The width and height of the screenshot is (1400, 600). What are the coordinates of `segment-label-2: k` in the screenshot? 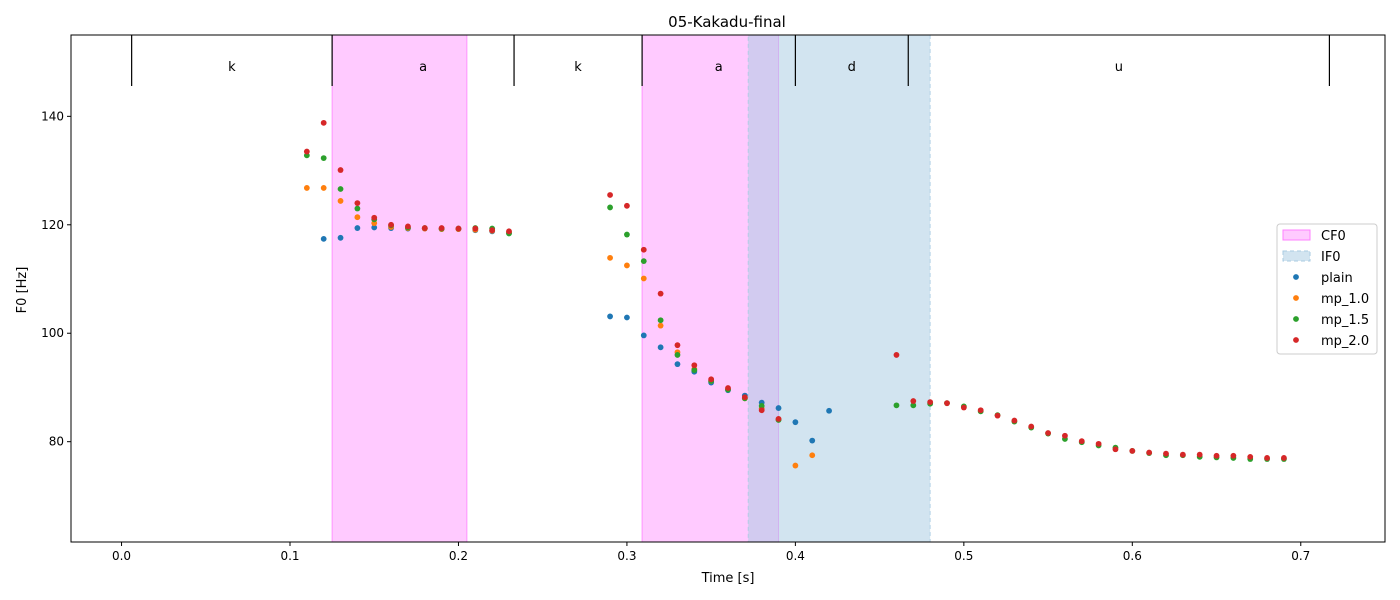 It's located at (578, 67).